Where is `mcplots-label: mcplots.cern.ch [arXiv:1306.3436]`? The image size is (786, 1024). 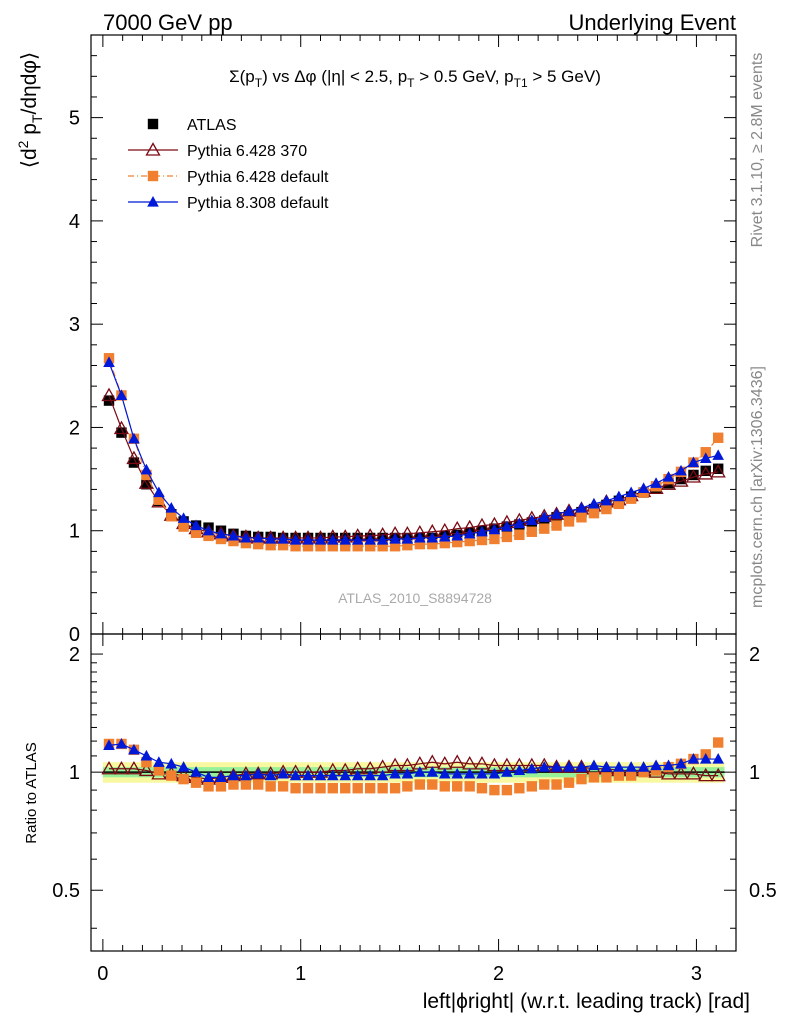
mcplots-label: mcplots.cern.ch [arXiv:1306.3436] is located at coordinates (757, 487).